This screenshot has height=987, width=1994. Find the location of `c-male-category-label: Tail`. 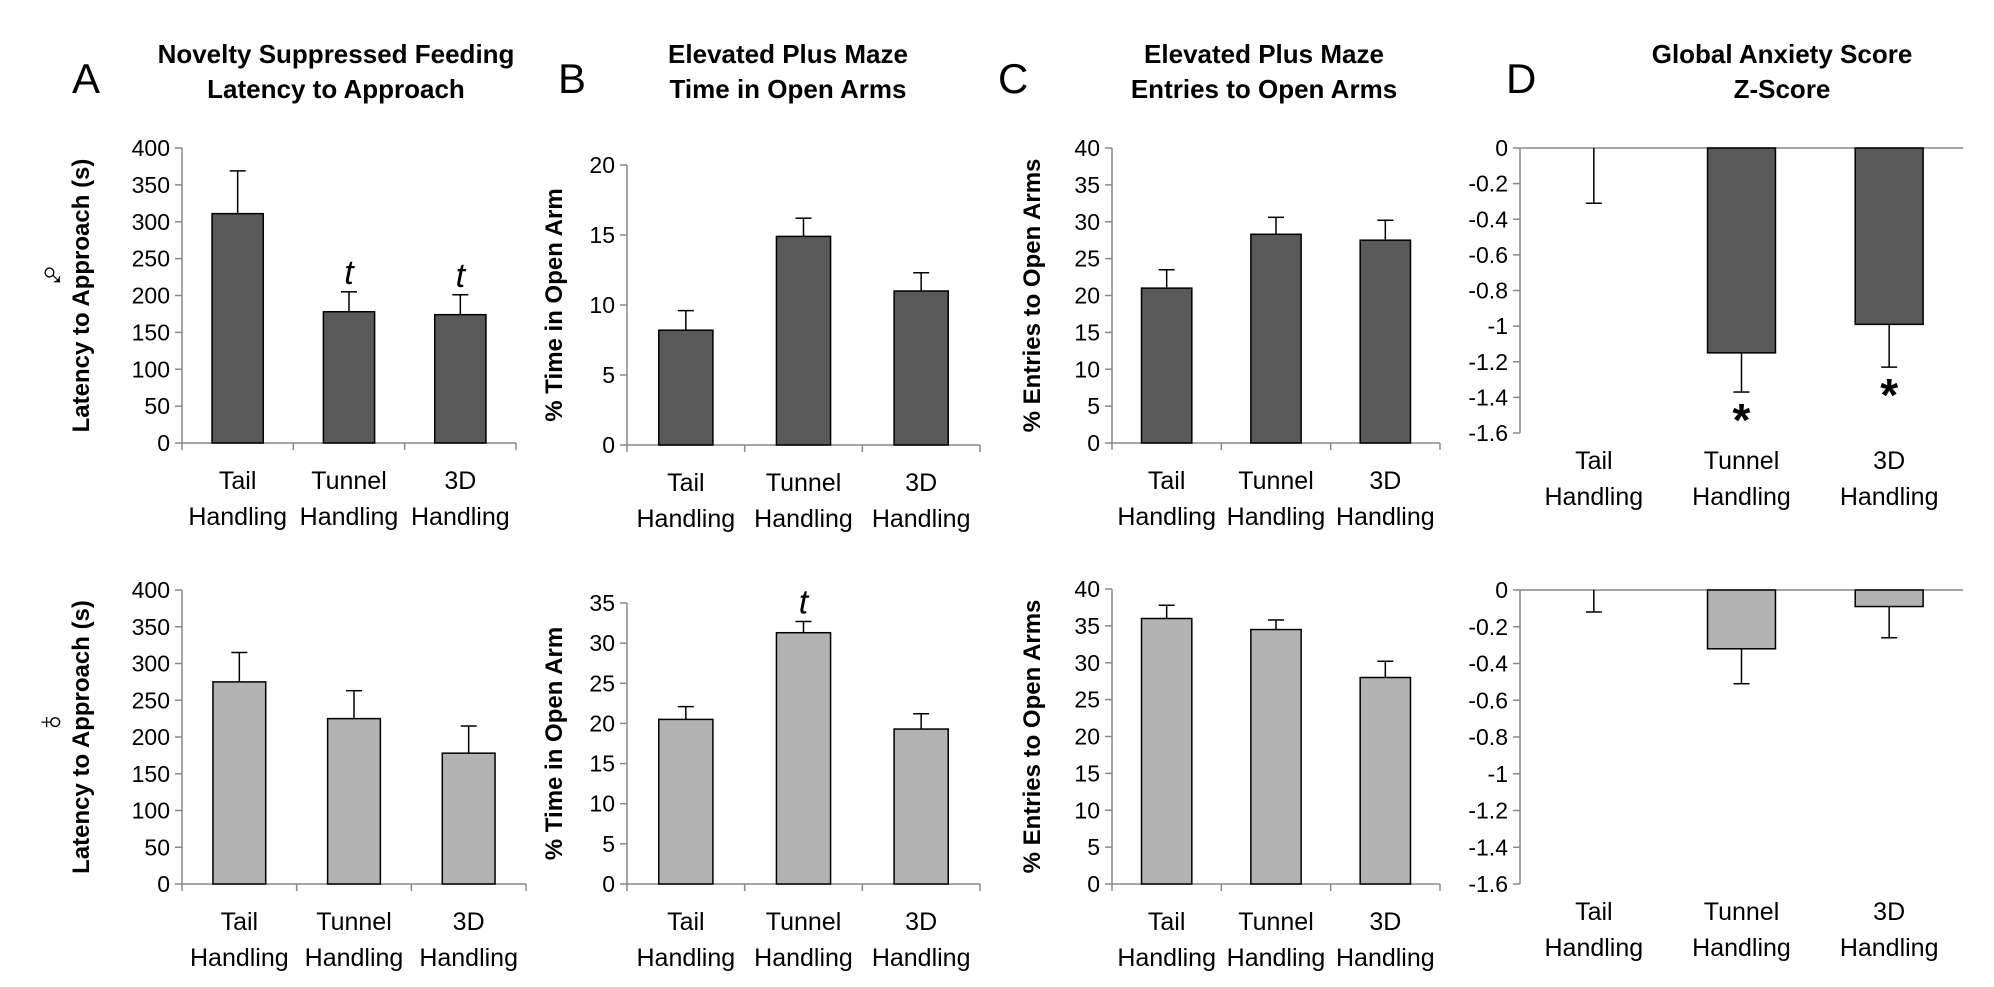

c-male-category-label: Tail is located at coordinates (1167, 481).